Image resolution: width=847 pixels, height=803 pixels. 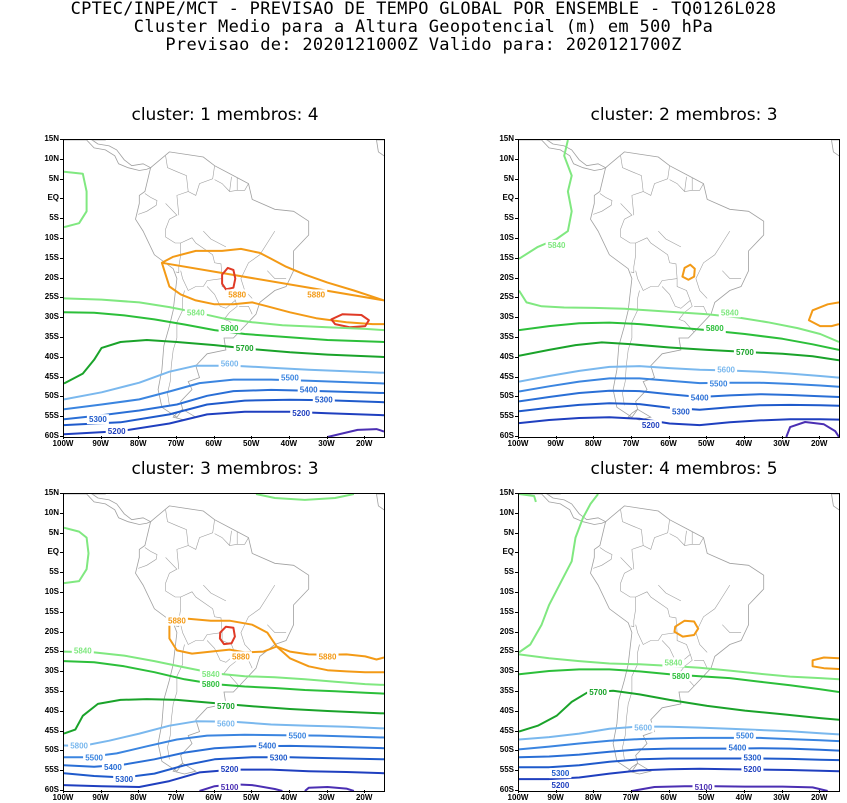 What do you see at coordinates (506, 789) in the screenshot?
I see `lat-tick-label: 60S` at bounding box center [506, 789].